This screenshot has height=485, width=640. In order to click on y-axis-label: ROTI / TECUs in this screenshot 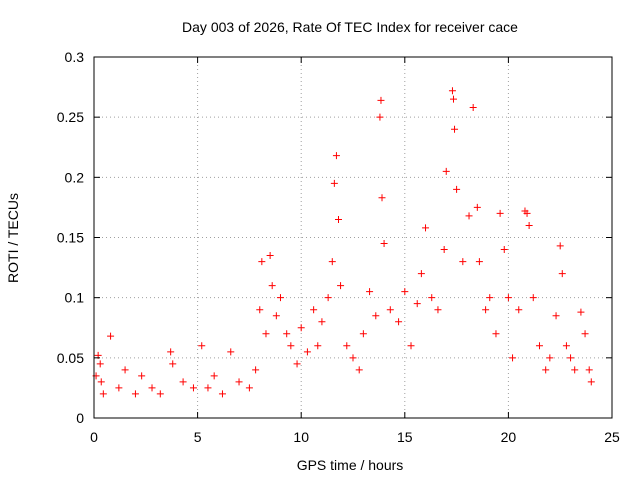, I will do `click(13, 238)`.